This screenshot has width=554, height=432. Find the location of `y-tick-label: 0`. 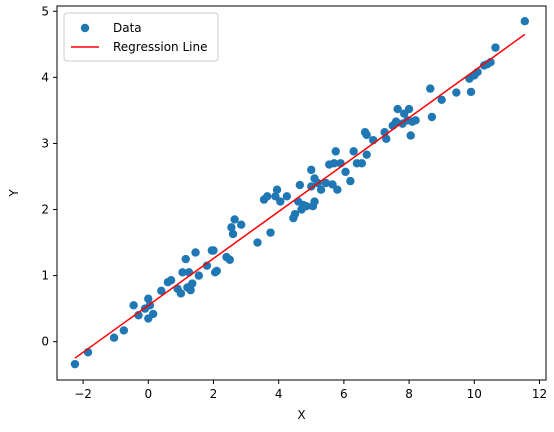

y-tick-label: 0 is located at coordinates (45, 342).